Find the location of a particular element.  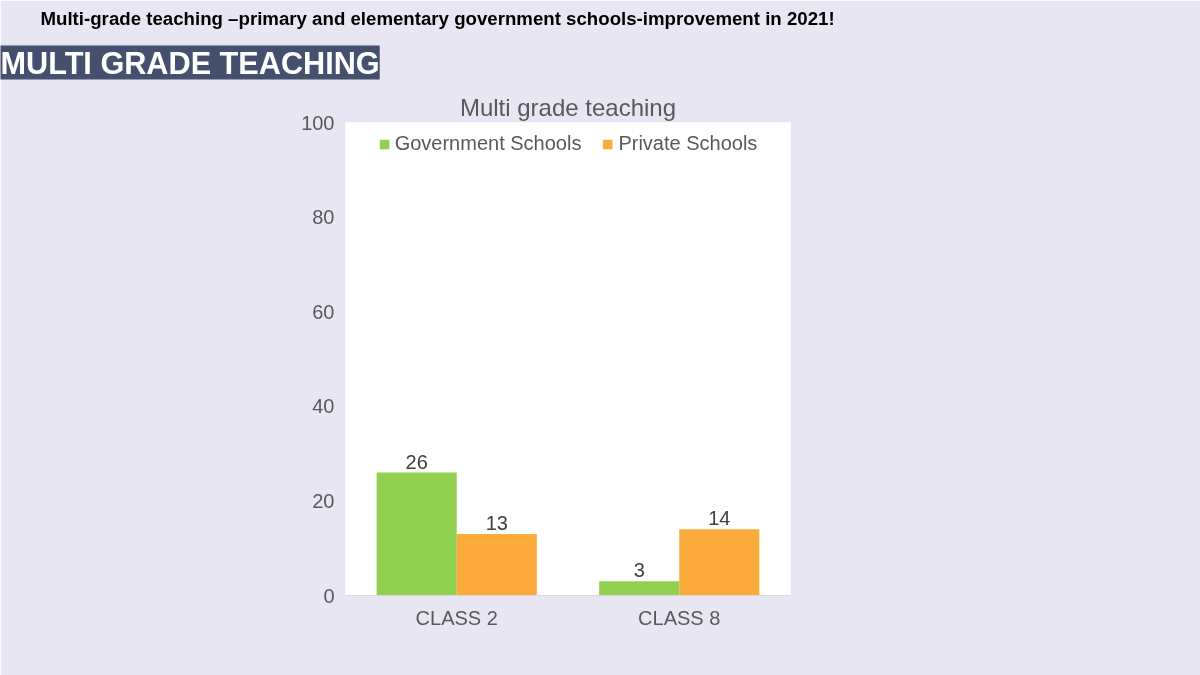

y-tick-label: 20 is located at coordinates (323, 500).